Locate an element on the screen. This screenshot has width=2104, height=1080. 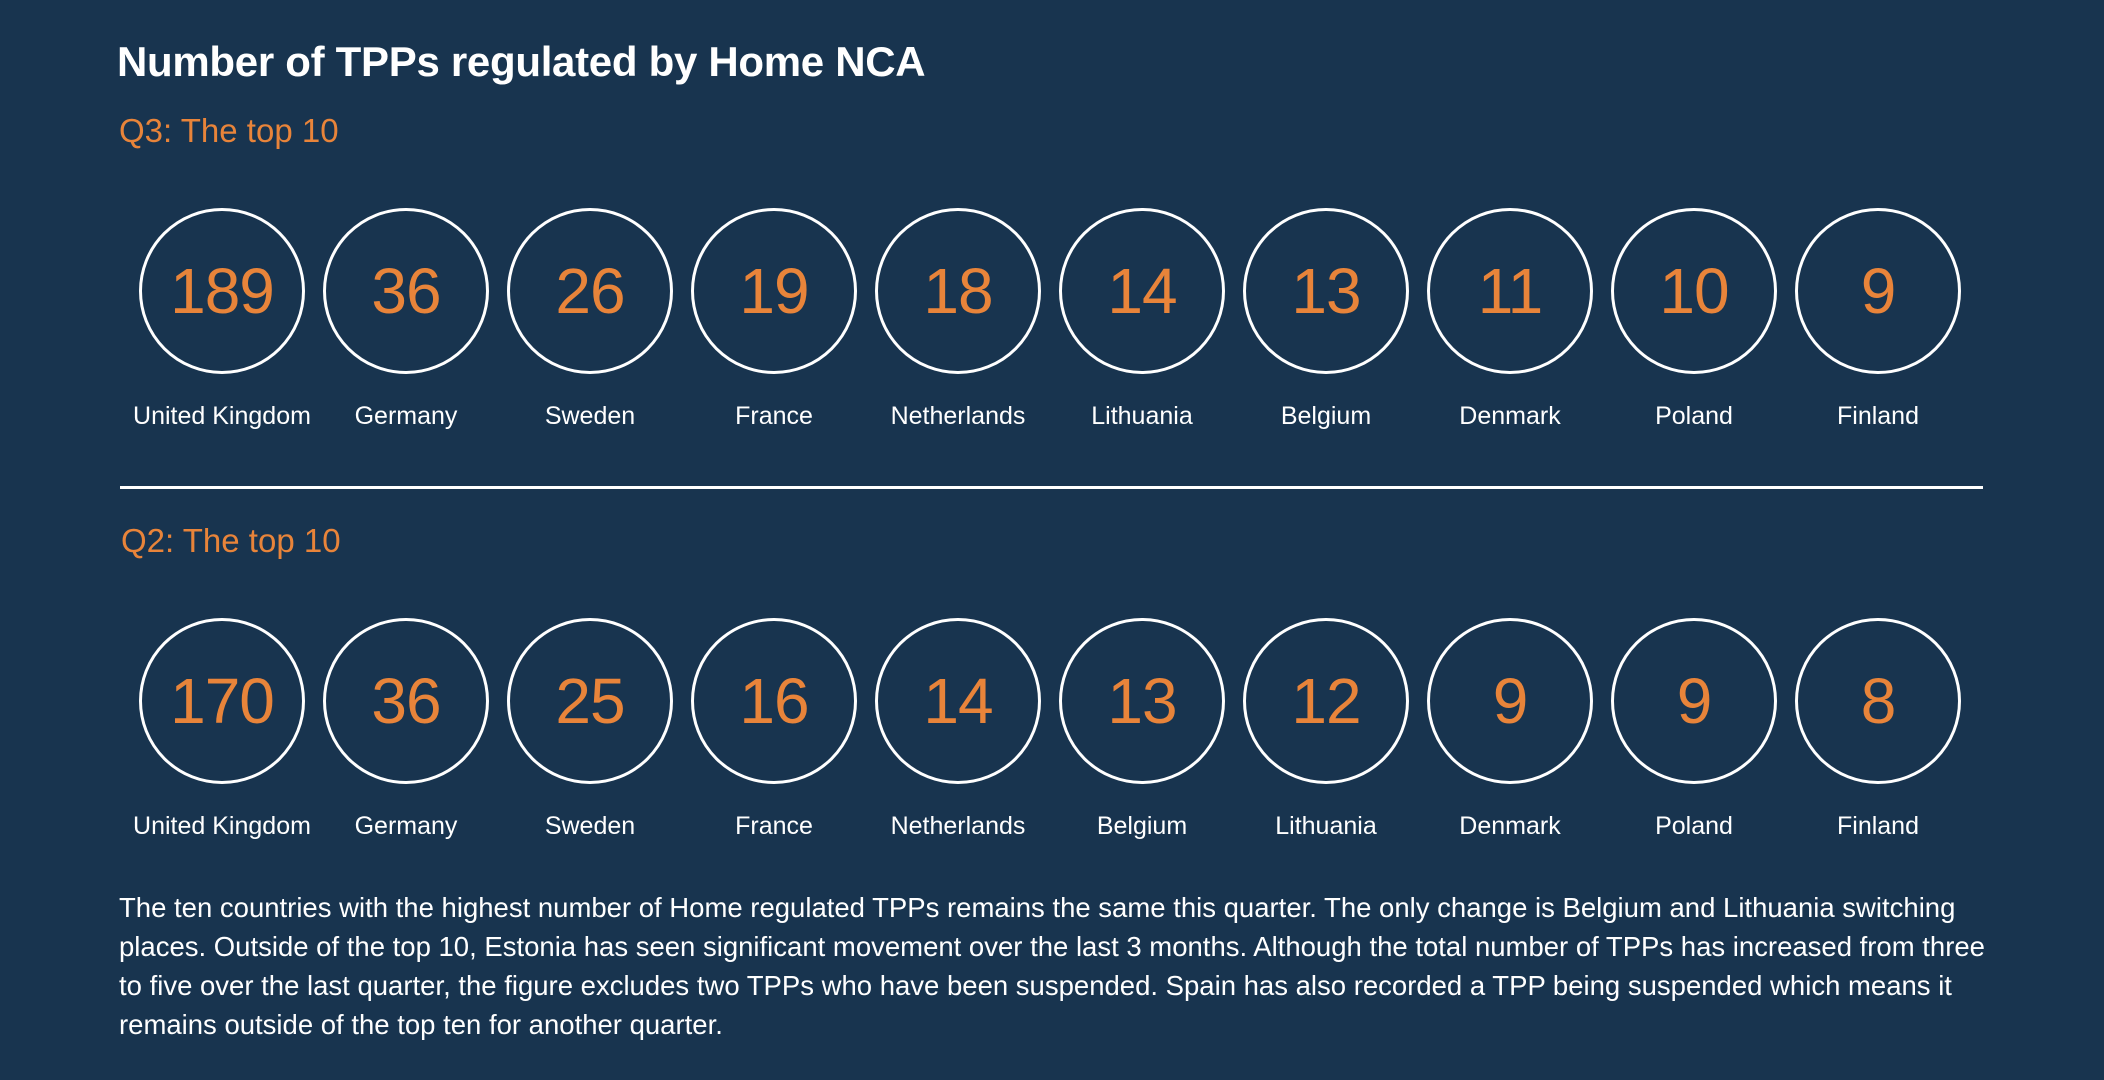
value-circle: 26 is located at coordinates (590, 291).